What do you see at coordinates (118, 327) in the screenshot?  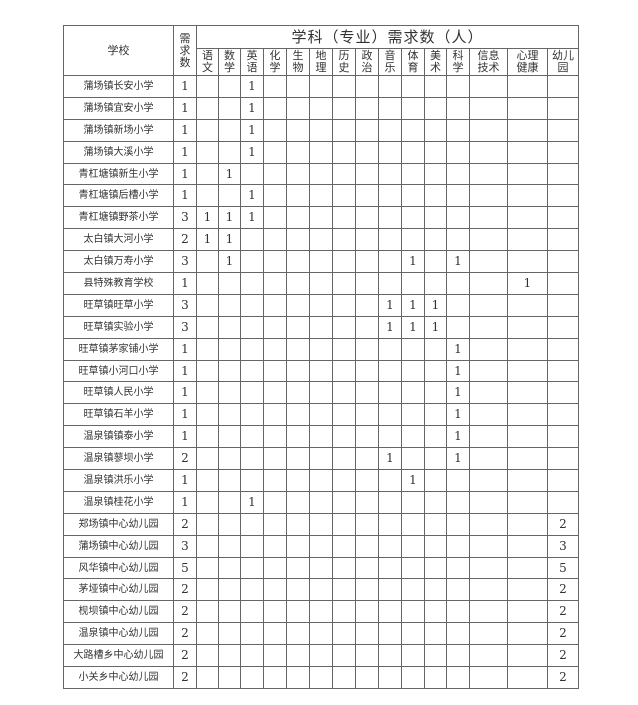 I see `school-name: 旺草镇实验小学` at bounding box center [118, 327].